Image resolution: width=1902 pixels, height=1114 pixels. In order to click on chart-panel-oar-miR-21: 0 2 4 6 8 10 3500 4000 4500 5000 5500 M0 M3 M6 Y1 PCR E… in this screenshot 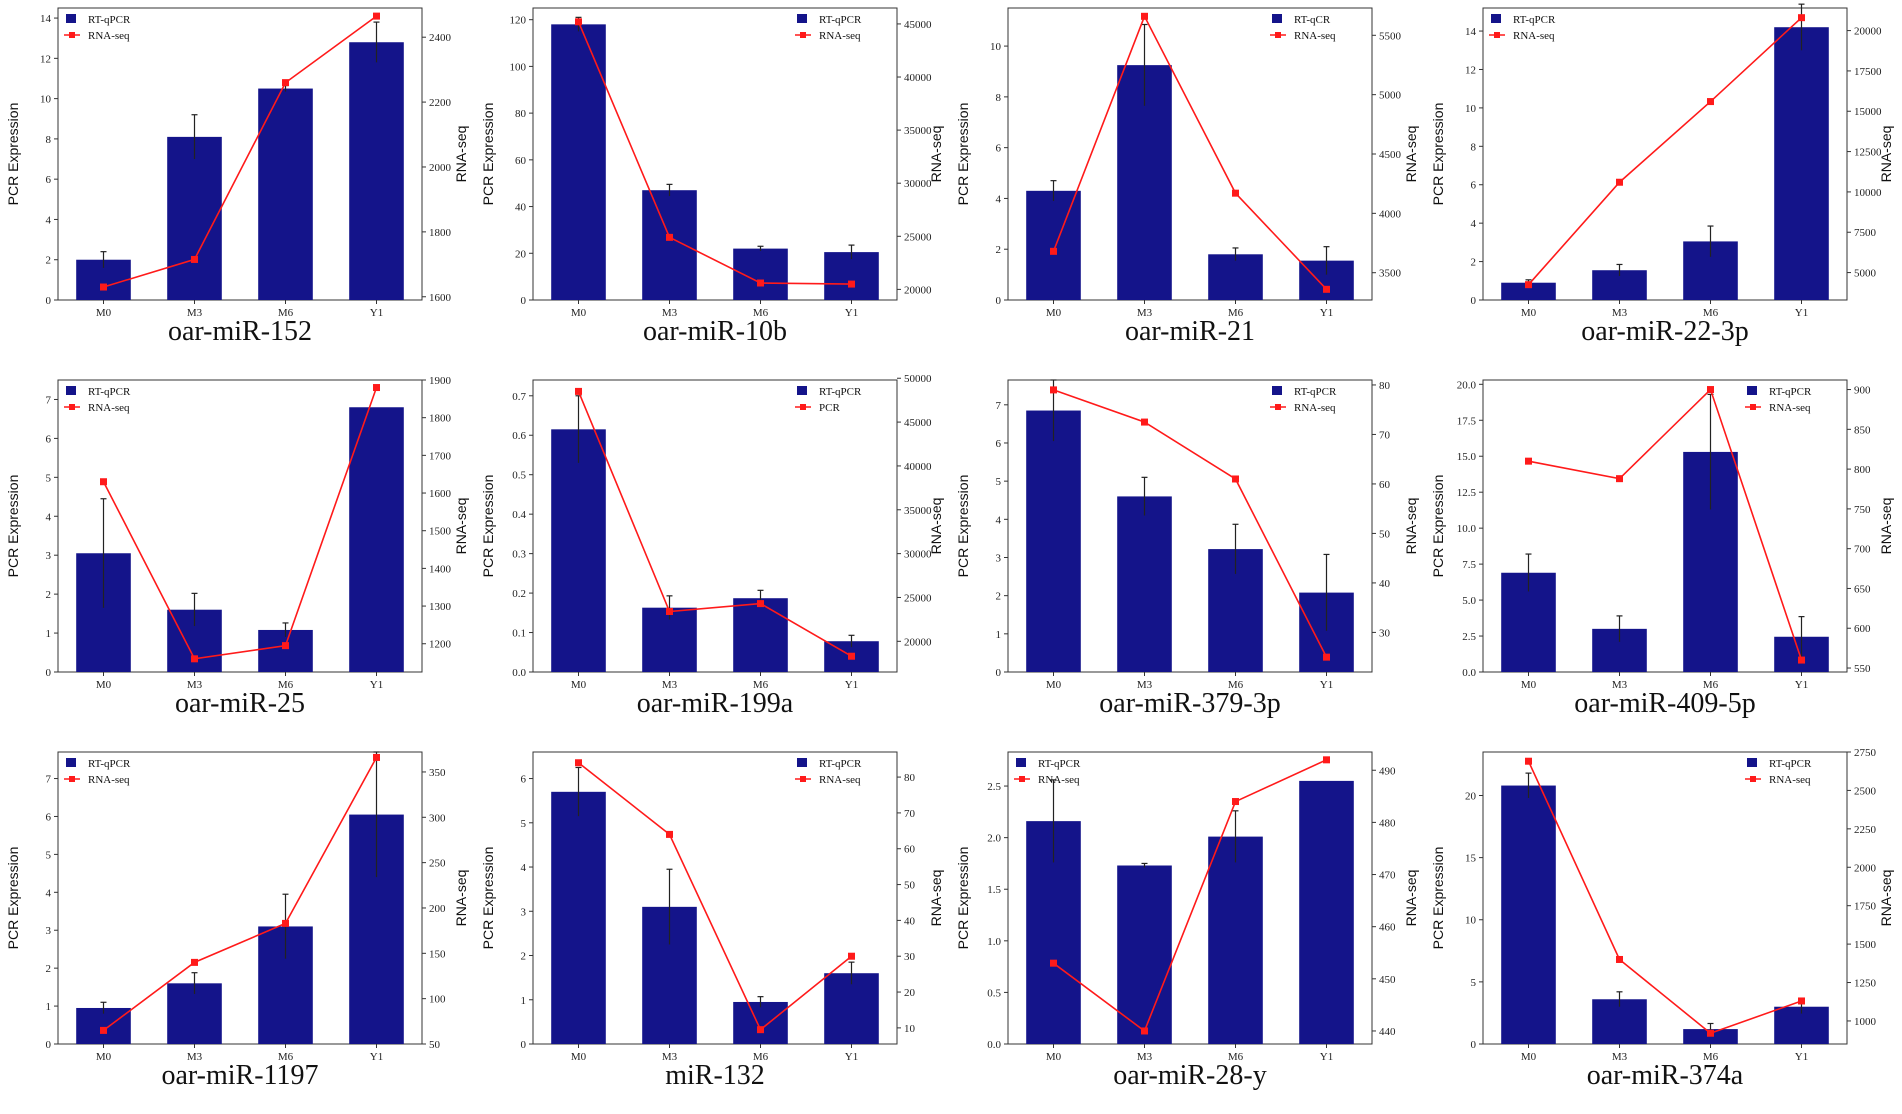, I will do `click(1187, 177)`.